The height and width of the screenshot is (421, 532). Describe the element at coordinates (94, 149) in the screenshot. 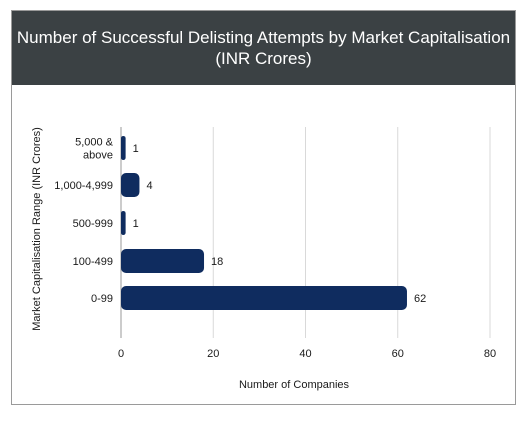

I see `category-label: 5,000 & above` at that location.